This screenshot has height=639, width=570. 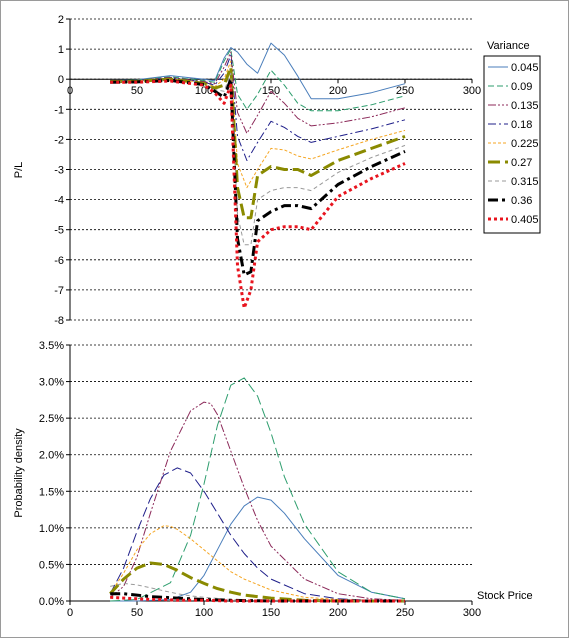 What do you see at coordinates (19, 473) in the screenshot?
I see `y-axis-label: Probability density` at bounding box center [19, 473].